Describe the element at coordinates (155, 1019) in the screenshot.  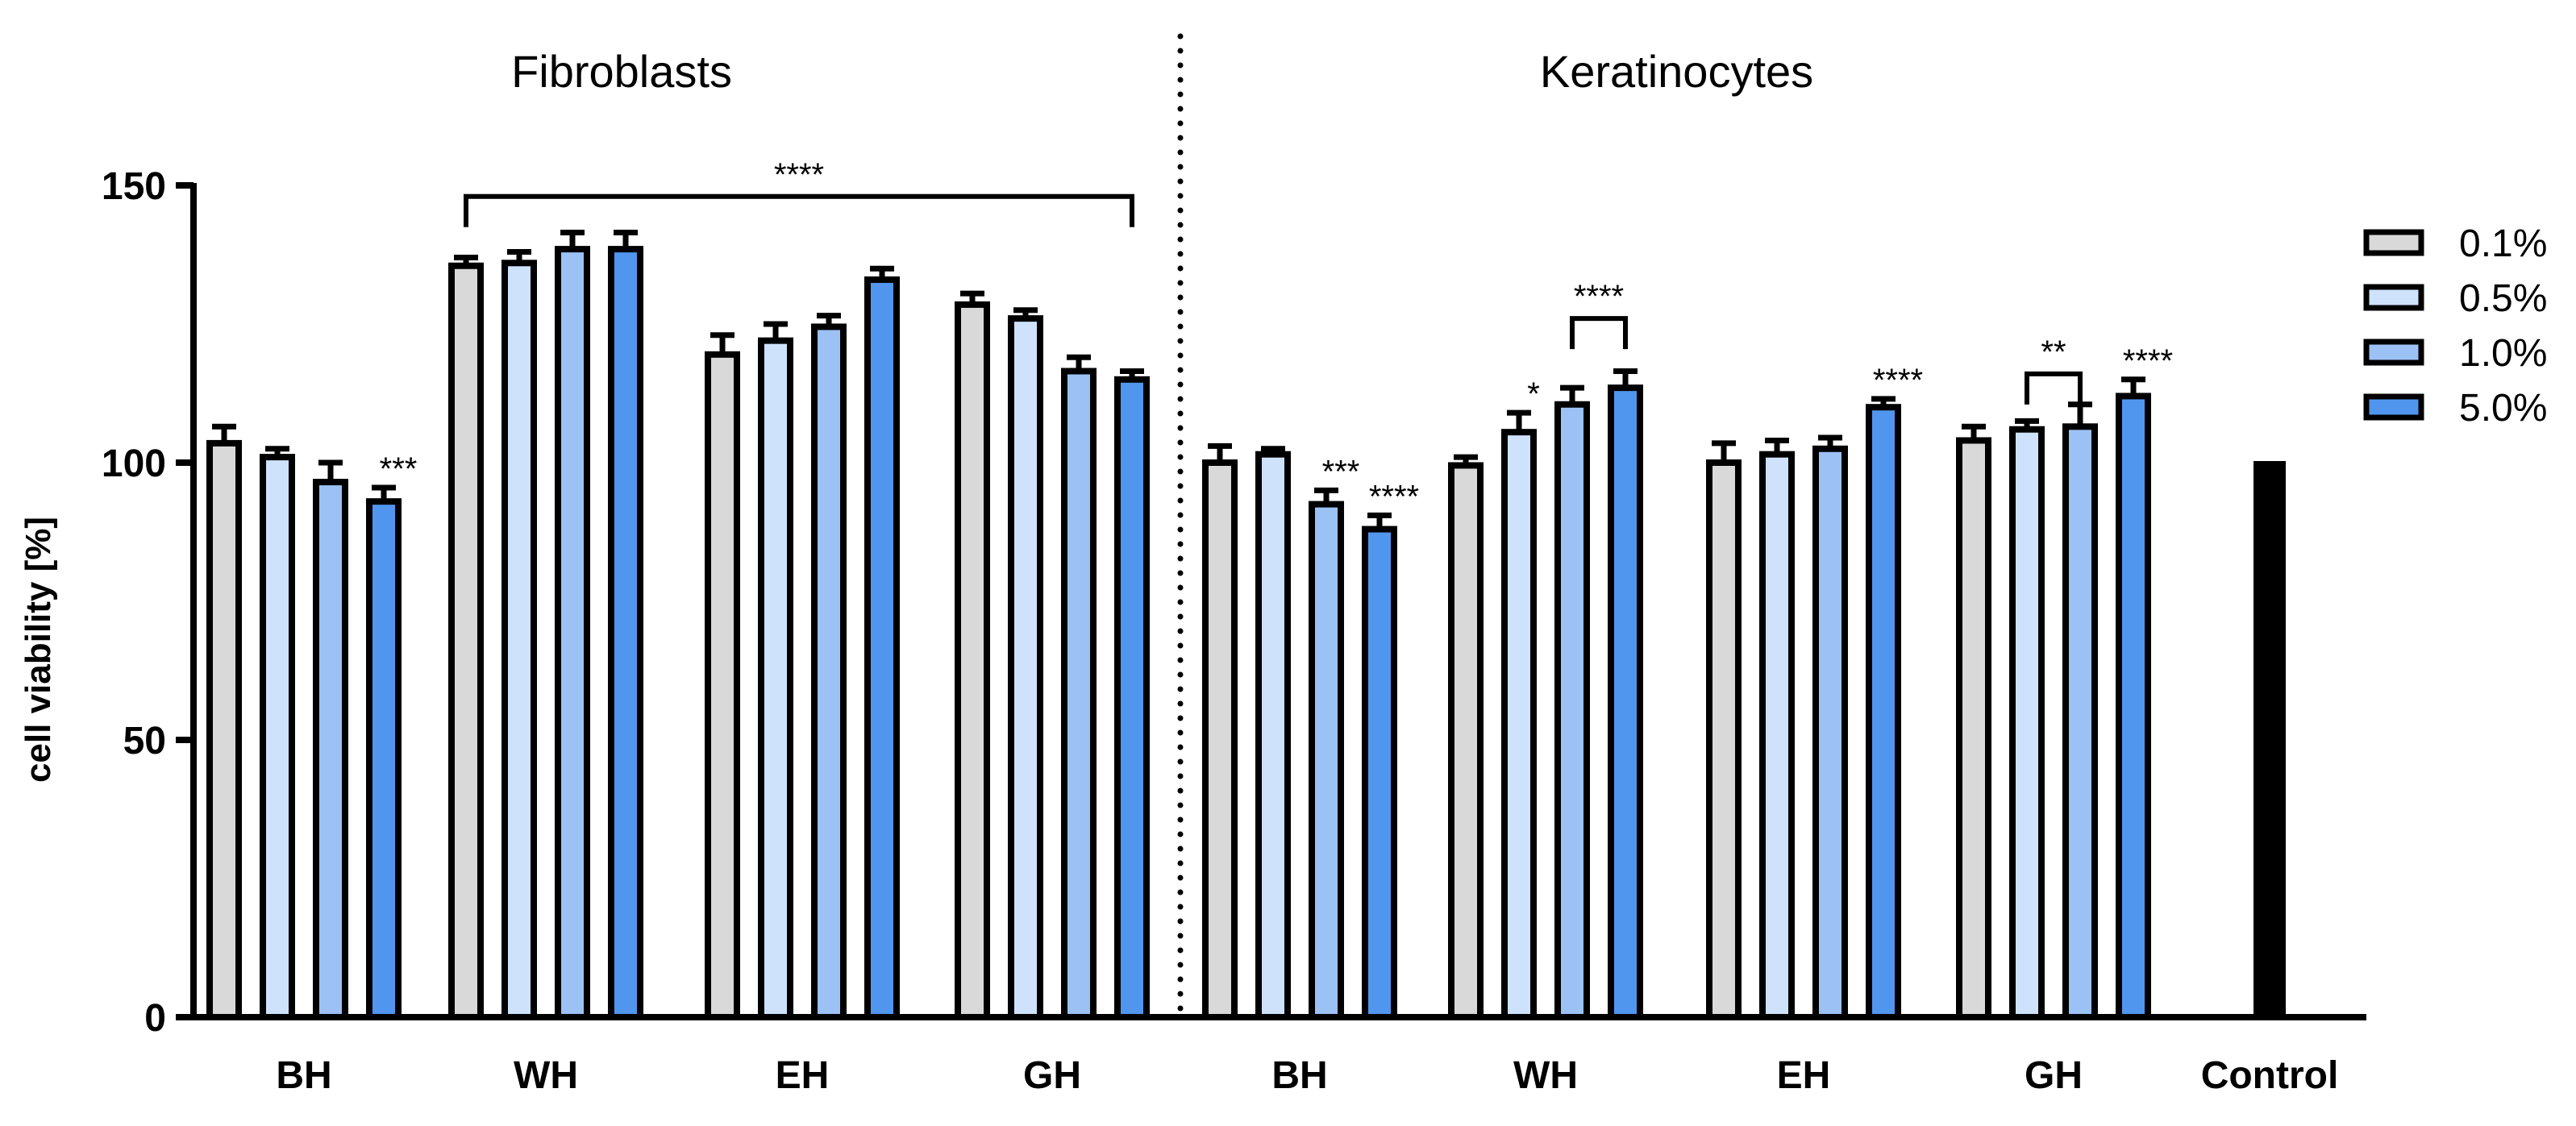
I see `y-tick-label: 0` at that location.